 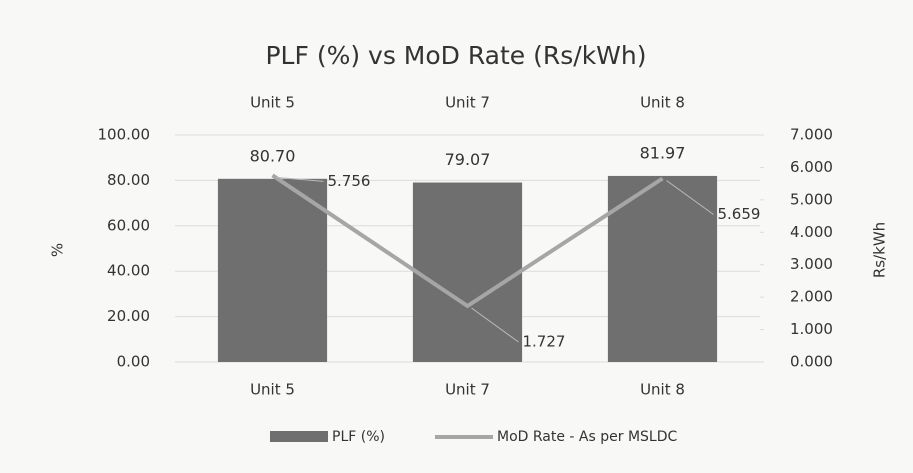 What do you see at coordinates (811, 167) in the screenshot?
I see `y2-tick-label: 6.000` at bounding box center [811, 167].